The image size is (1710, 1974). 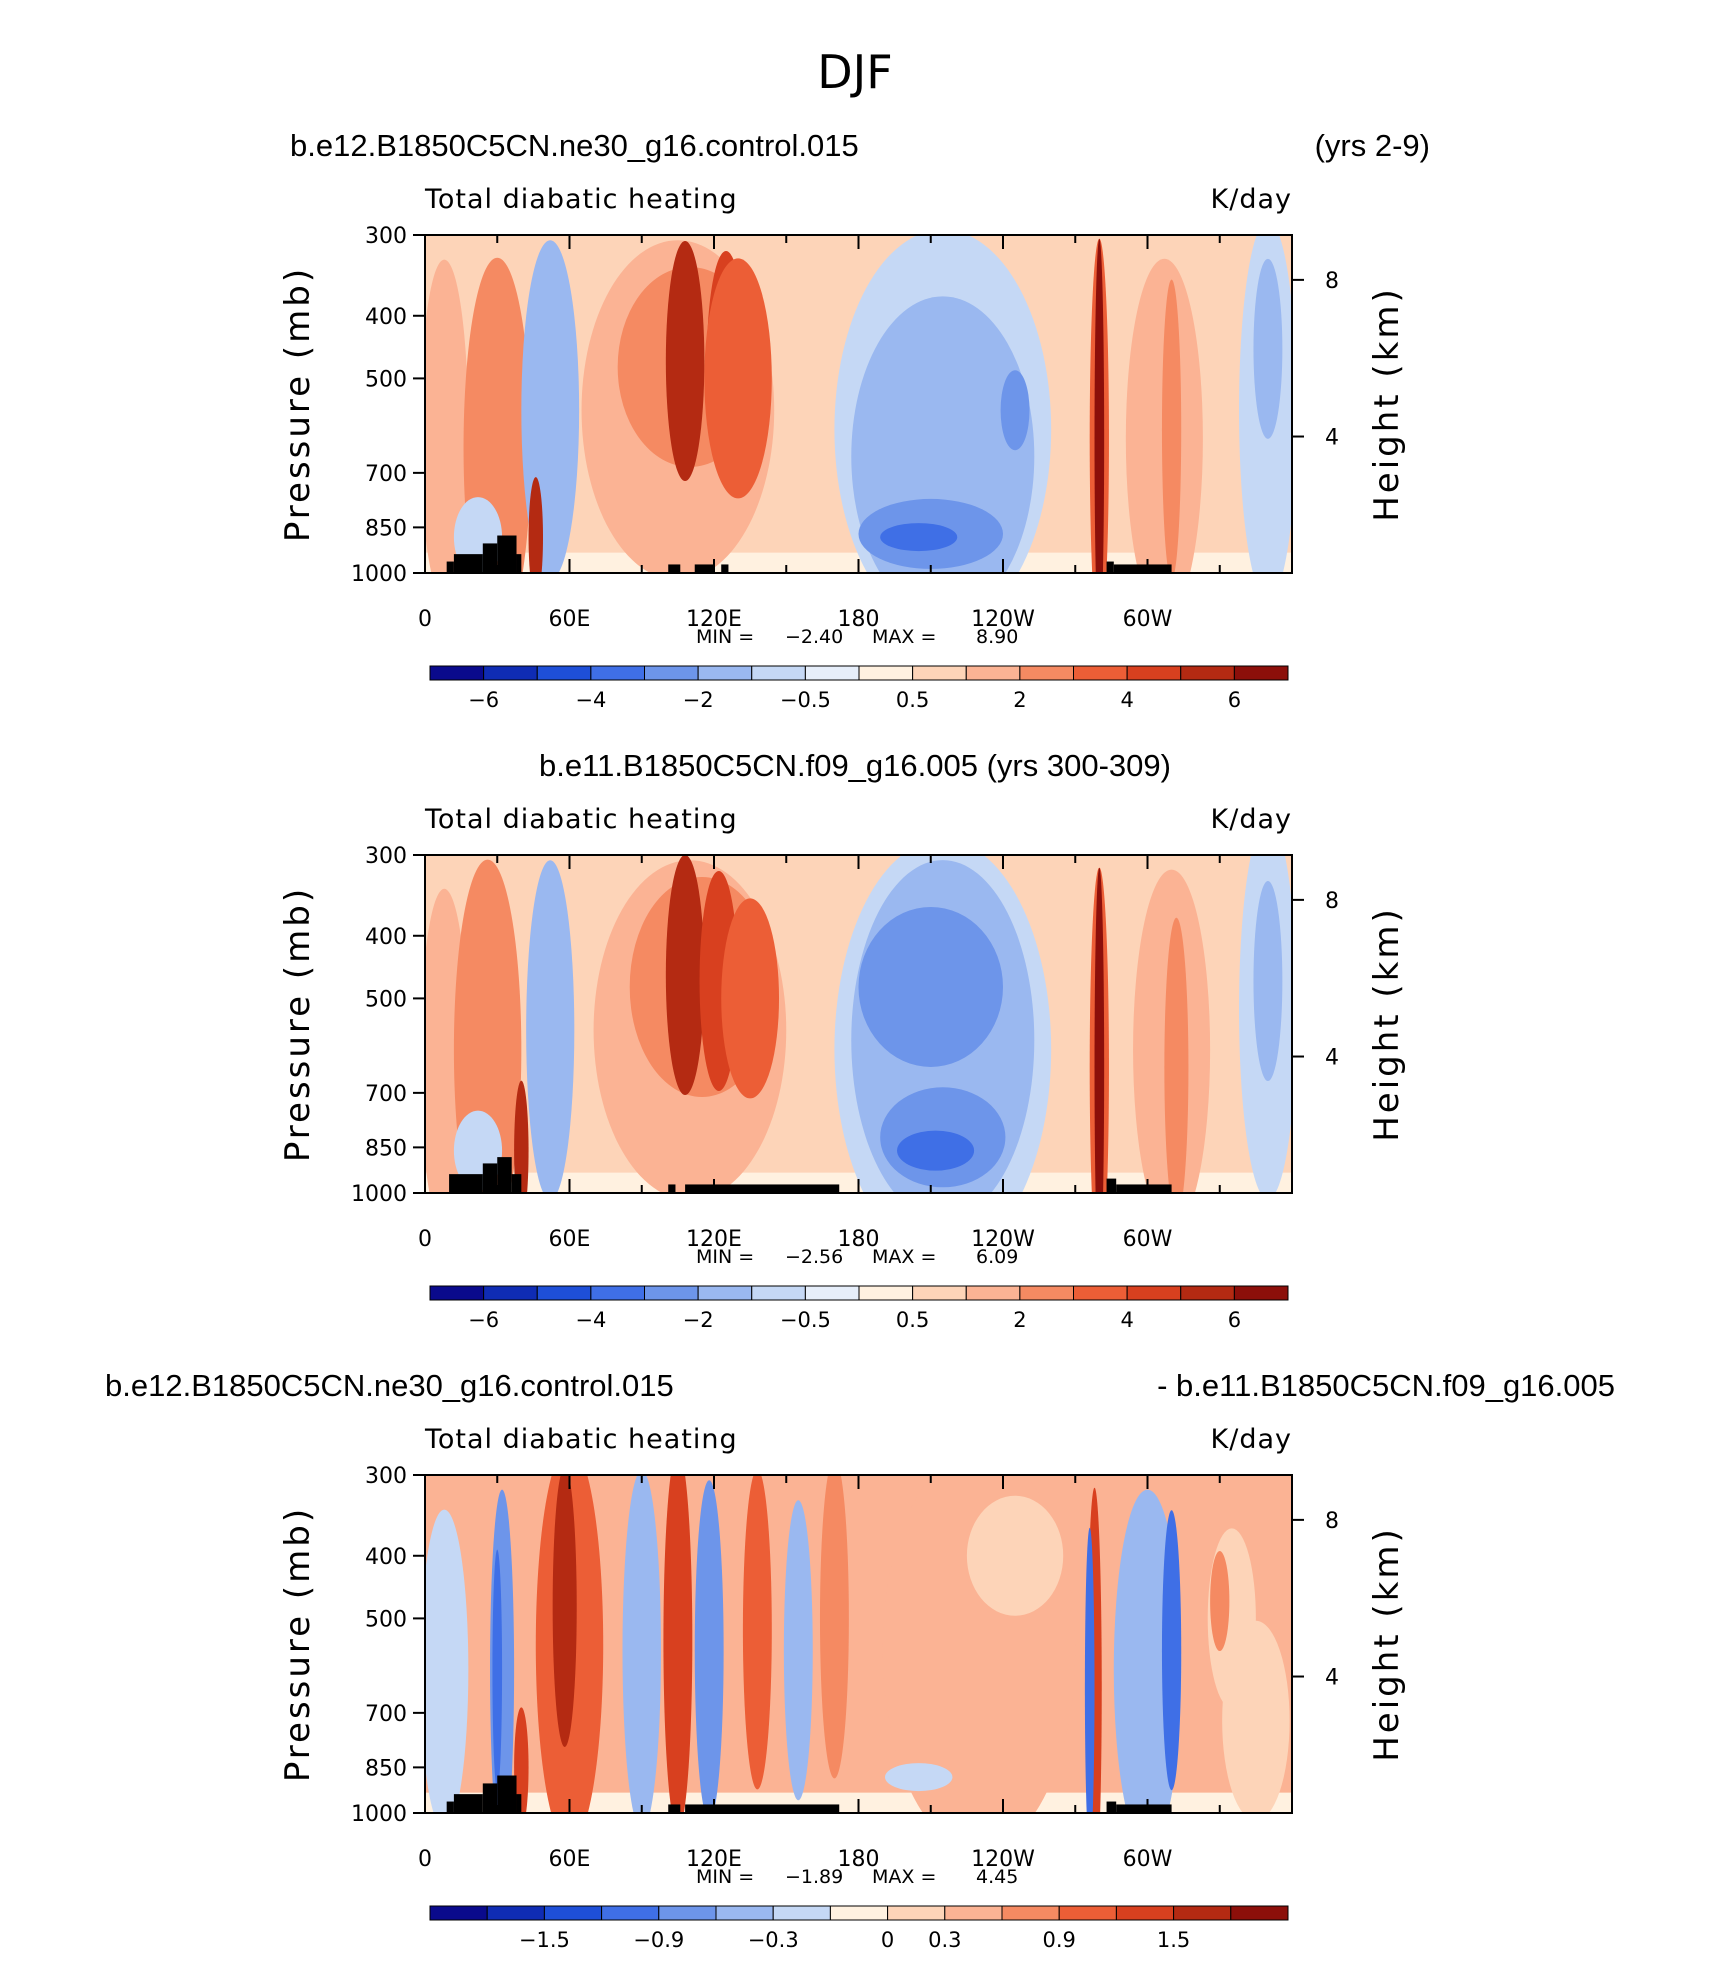 What do you see at coordinates (386, 379) in the screenshot?
I see `panel-1-y-tick-label: 500` at bounding box center [386, 379].